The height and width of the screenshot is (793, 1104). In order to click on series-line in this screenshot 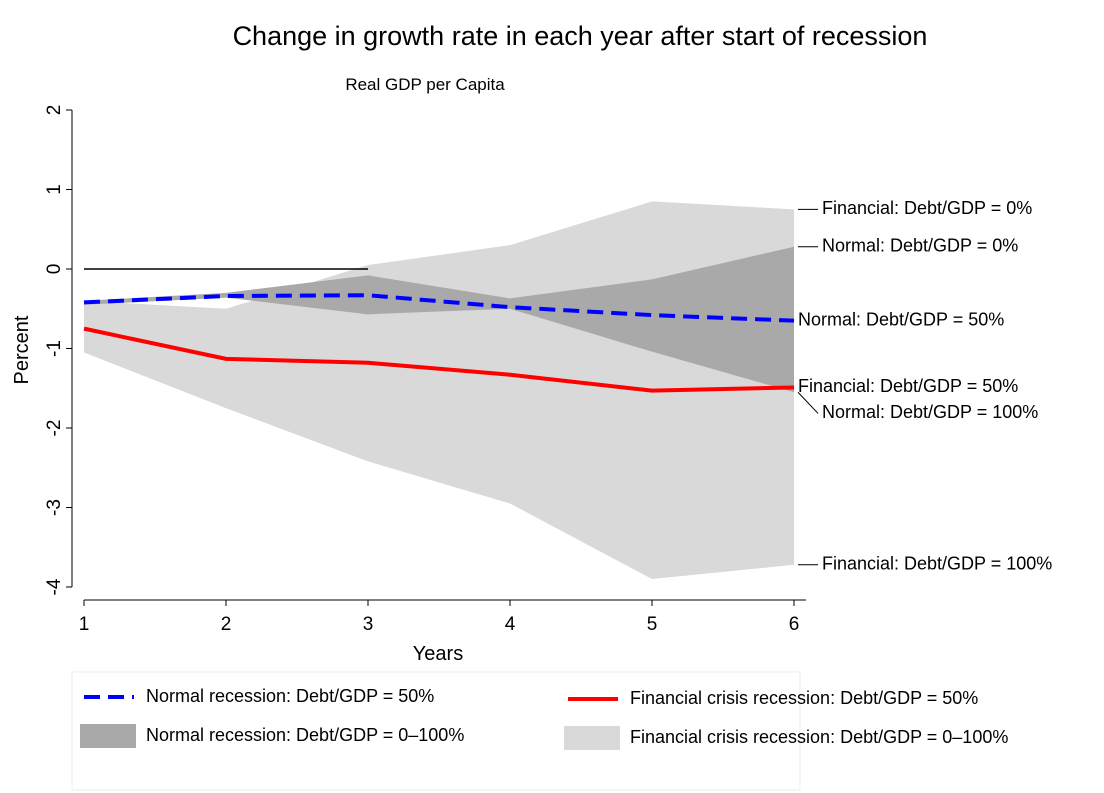, I will do `click(439, 359)`.